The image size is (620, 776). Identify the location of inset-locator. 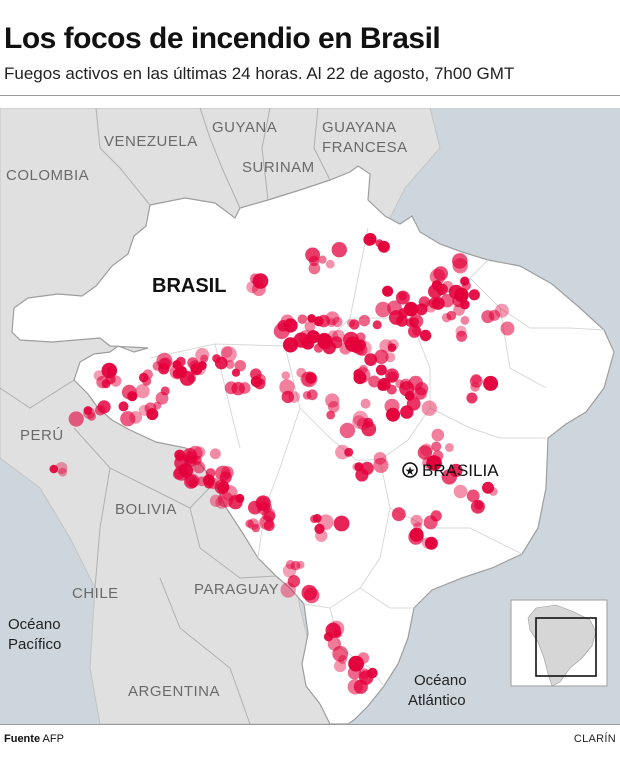
(559, 643).